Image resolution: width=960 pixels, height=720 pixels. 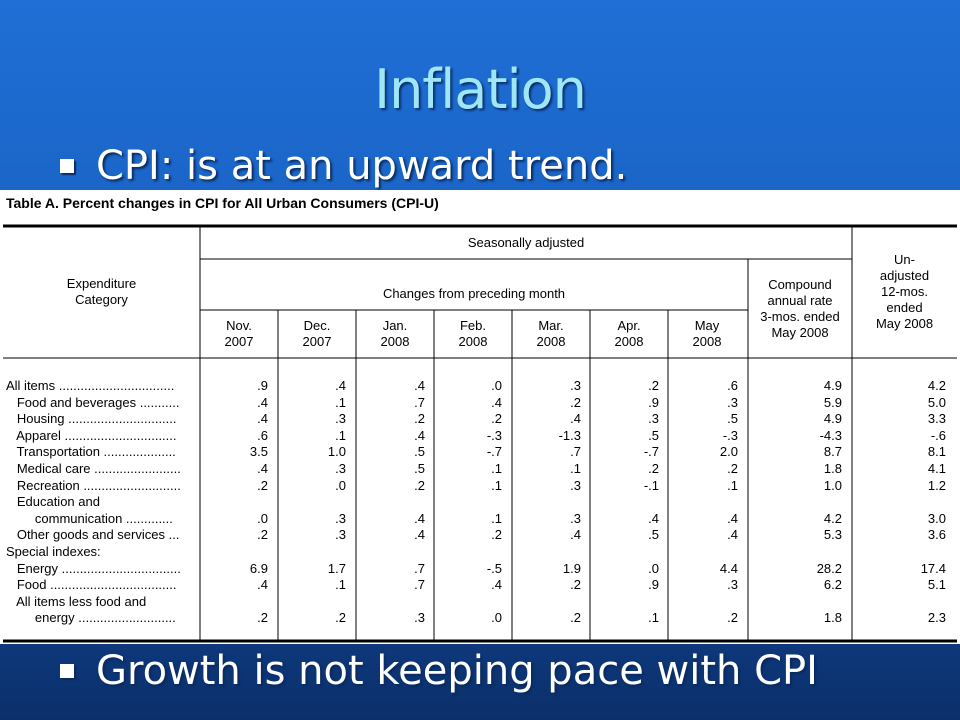 I want to click on seasonally-adjusted-header: Seasonally adjusted, so click(x=526, y=242).